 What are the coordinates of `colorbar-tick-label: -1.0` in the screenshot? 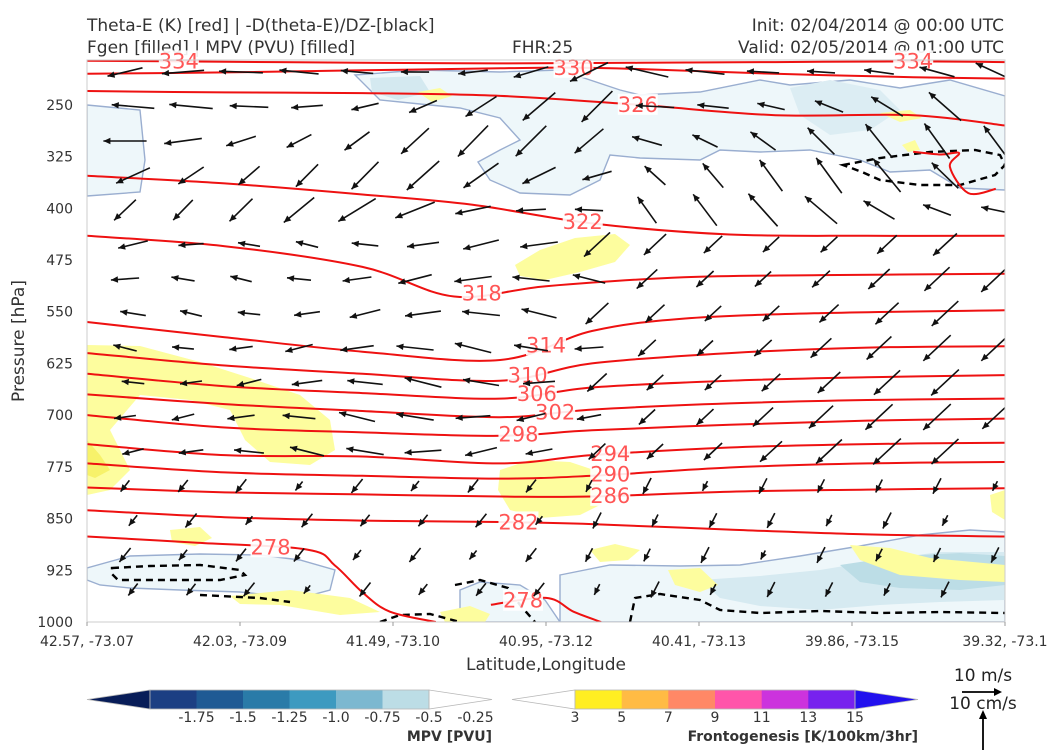 It's located at (335, 718).